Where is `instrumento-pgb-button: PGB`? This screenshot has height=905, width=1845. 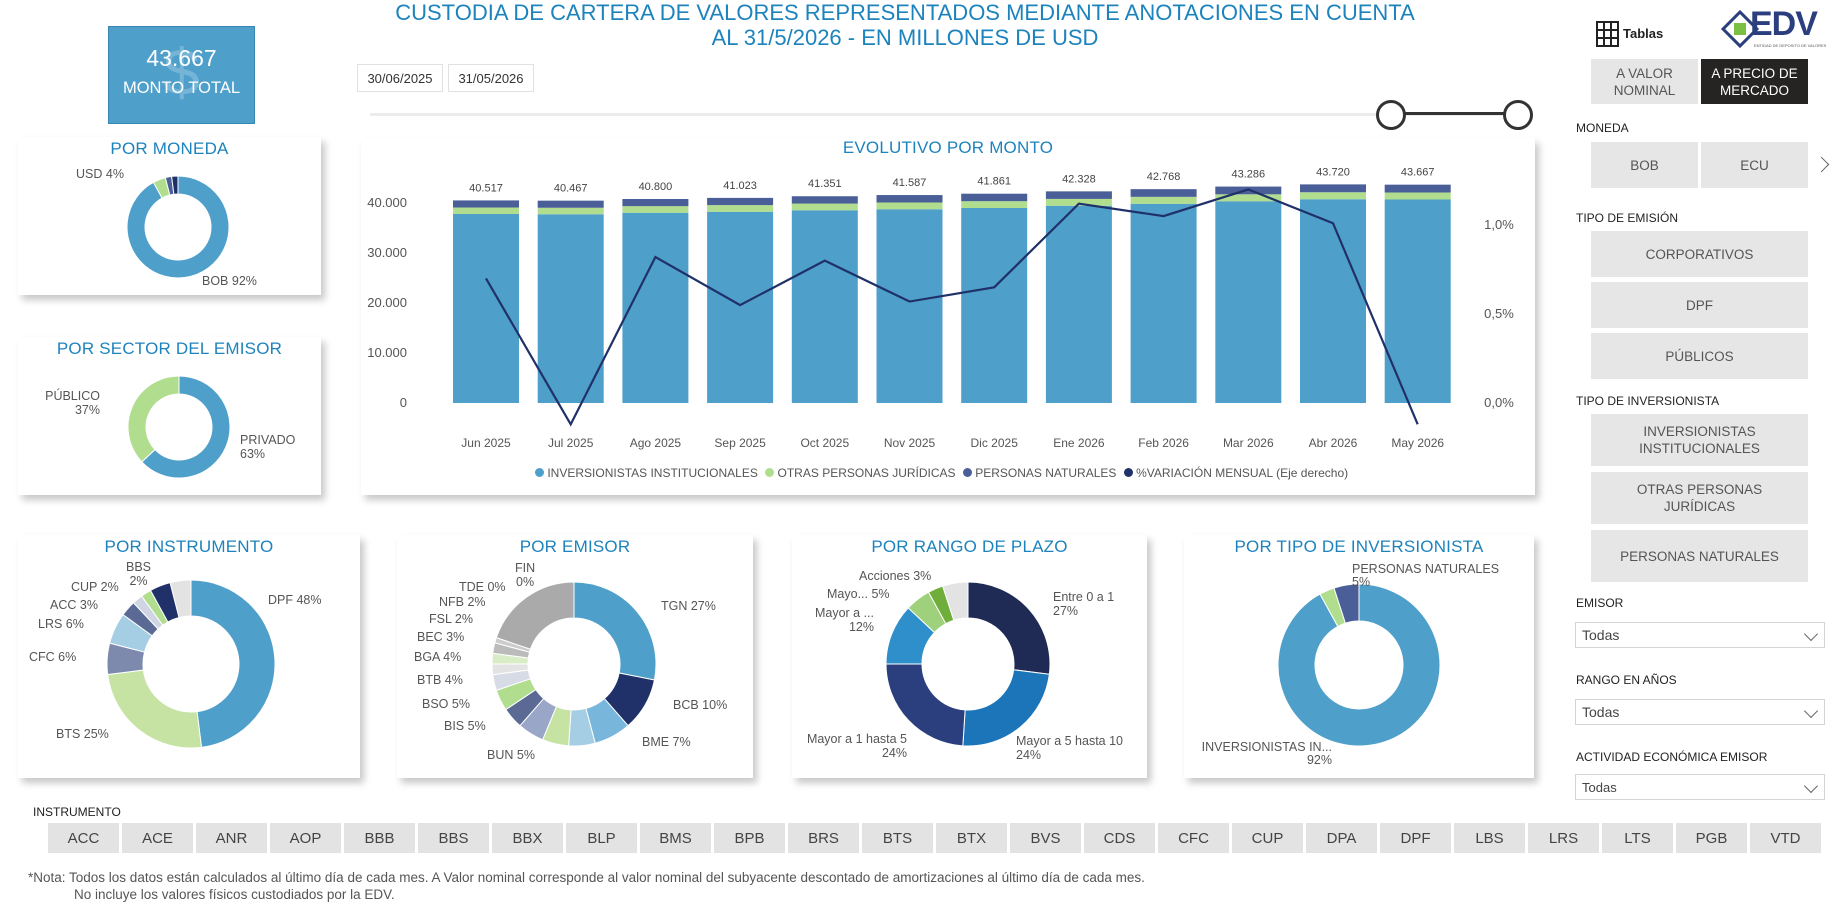
instrumento-pgb-button: PGB is located at coordinates (1711, 838).